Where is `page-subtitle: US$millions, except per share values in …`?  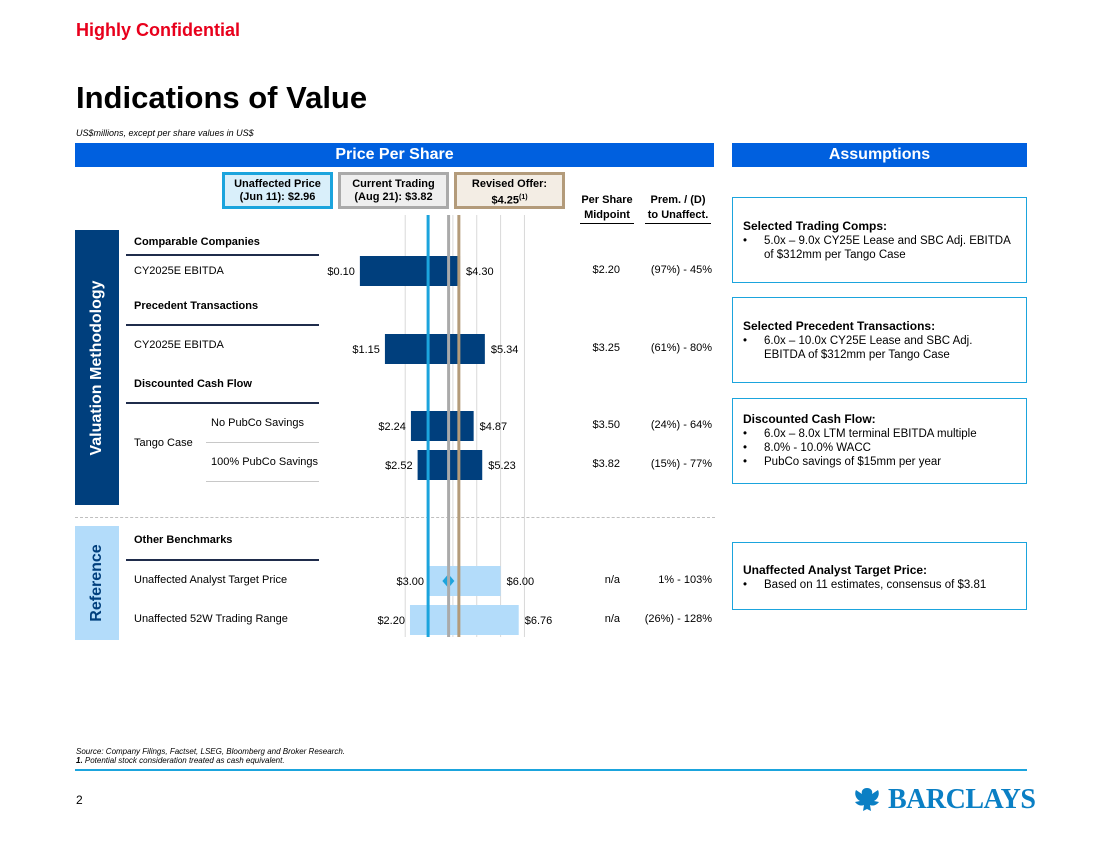
page-subtitle: US$millions, except per share values in … is located at coordinates (165, 133).